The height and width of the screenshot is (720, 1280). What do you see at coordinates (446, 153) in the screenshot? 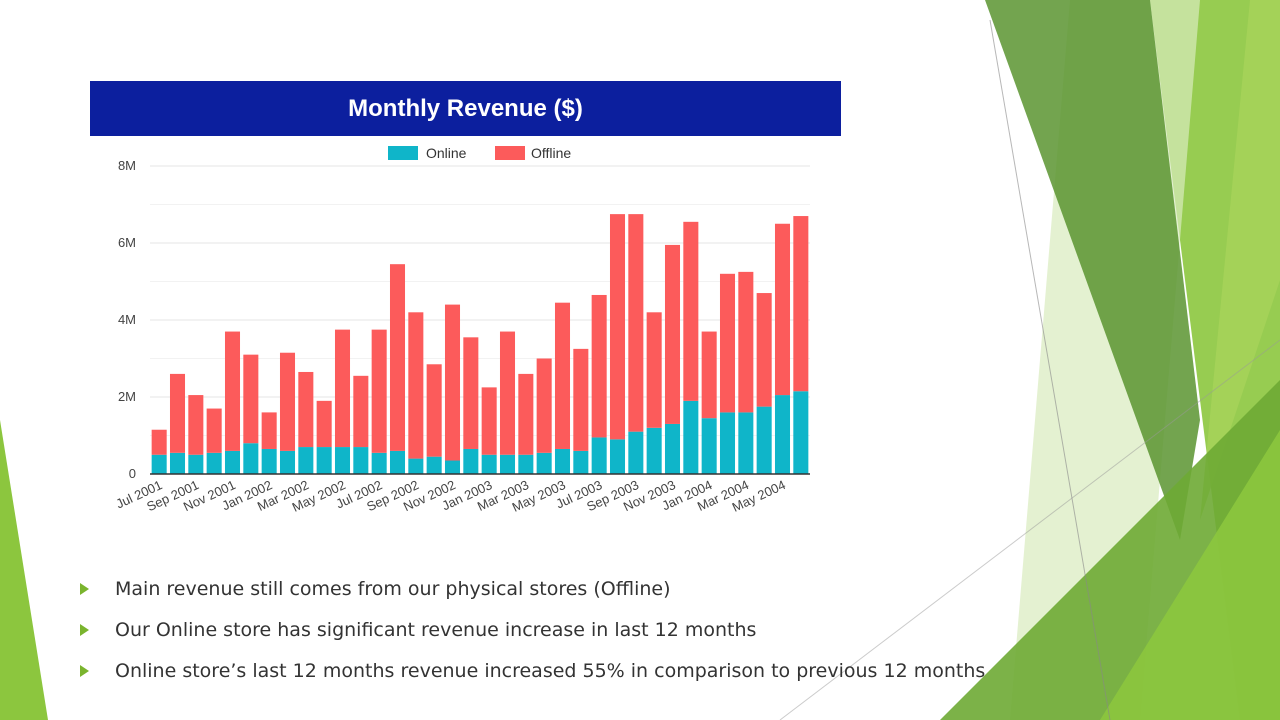
I see `legend-label-online: Online` at bounding box center [446, 153].